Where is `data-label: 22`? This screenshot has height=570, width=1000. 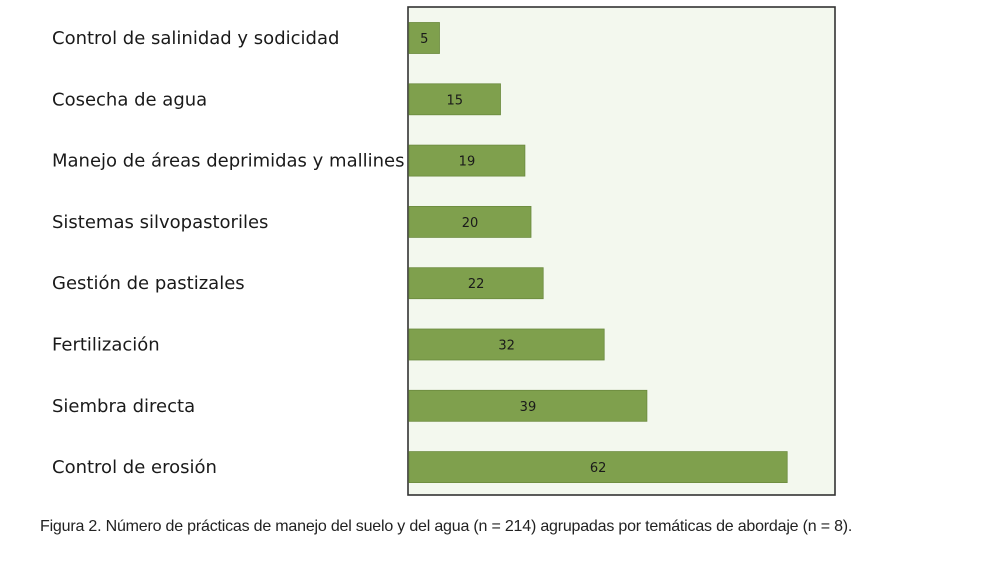 data-label: 22 is located at coordinates (476, 284).